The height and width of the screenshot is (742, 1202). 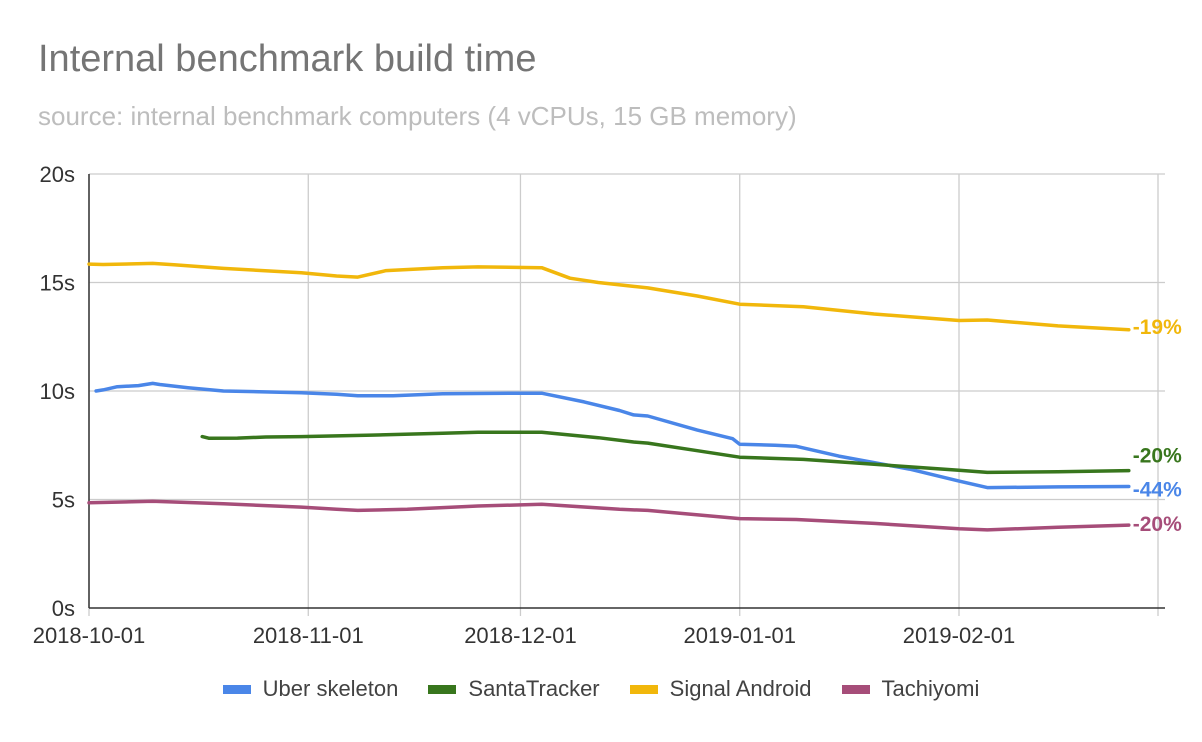 I want to click on y-tick-label: 20s, so click(x=57, y=174).